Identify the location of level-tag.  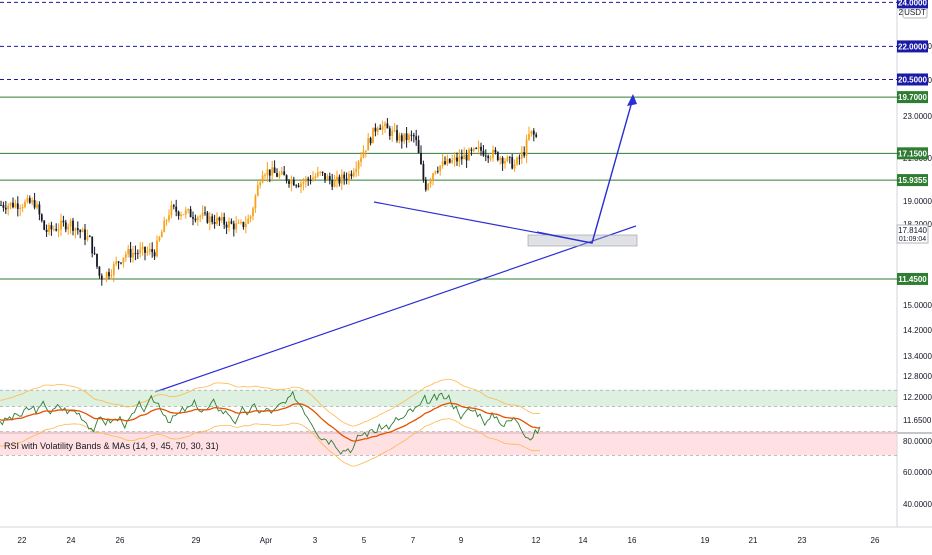
(912, 79).